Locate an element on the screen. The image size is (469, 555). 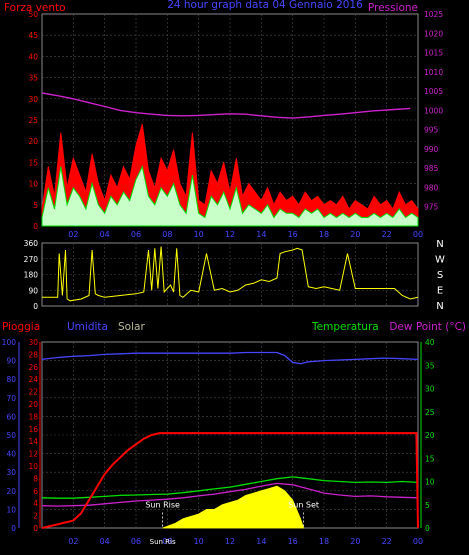
chart3-x-tick-label: 22 is located at coordinates (387, 541).